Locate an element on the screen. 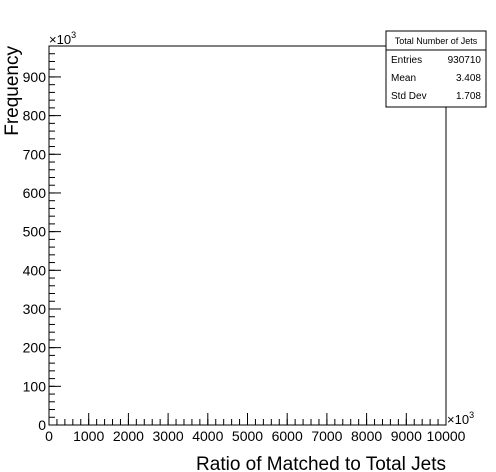  y-tick-label: 300 is located at coordinates (35, 309).